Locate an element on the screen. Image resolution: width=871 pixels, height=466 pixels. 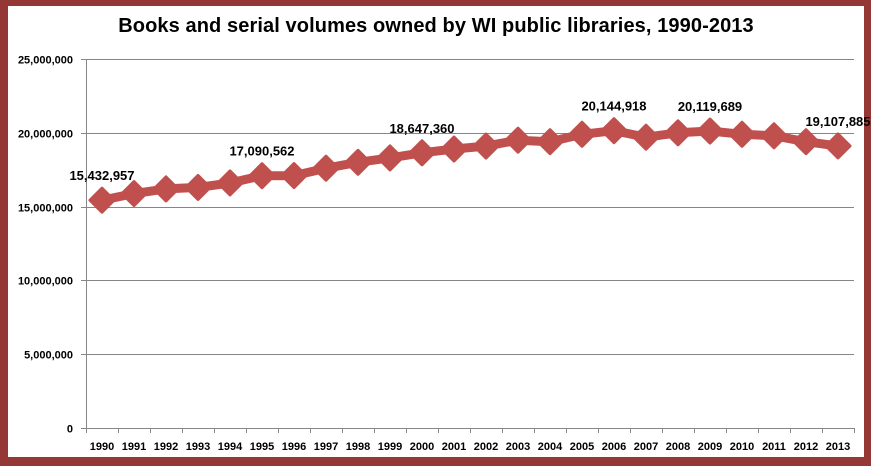
x-tick-label: 2013 is located at coordinates (838, 447).